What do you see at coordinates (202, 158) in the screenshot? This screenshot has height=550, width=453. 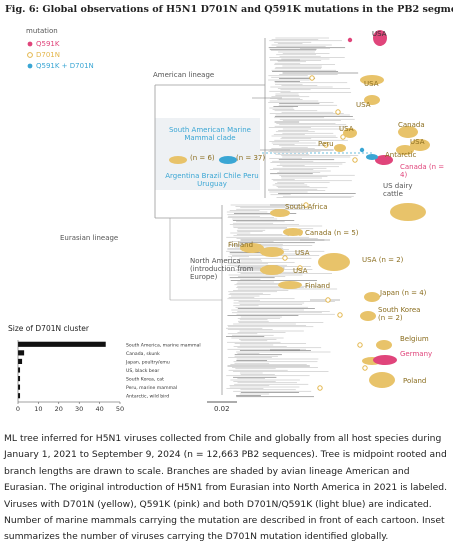 I see `tree-label: (n = 6)` at bounding box center [202, 158].